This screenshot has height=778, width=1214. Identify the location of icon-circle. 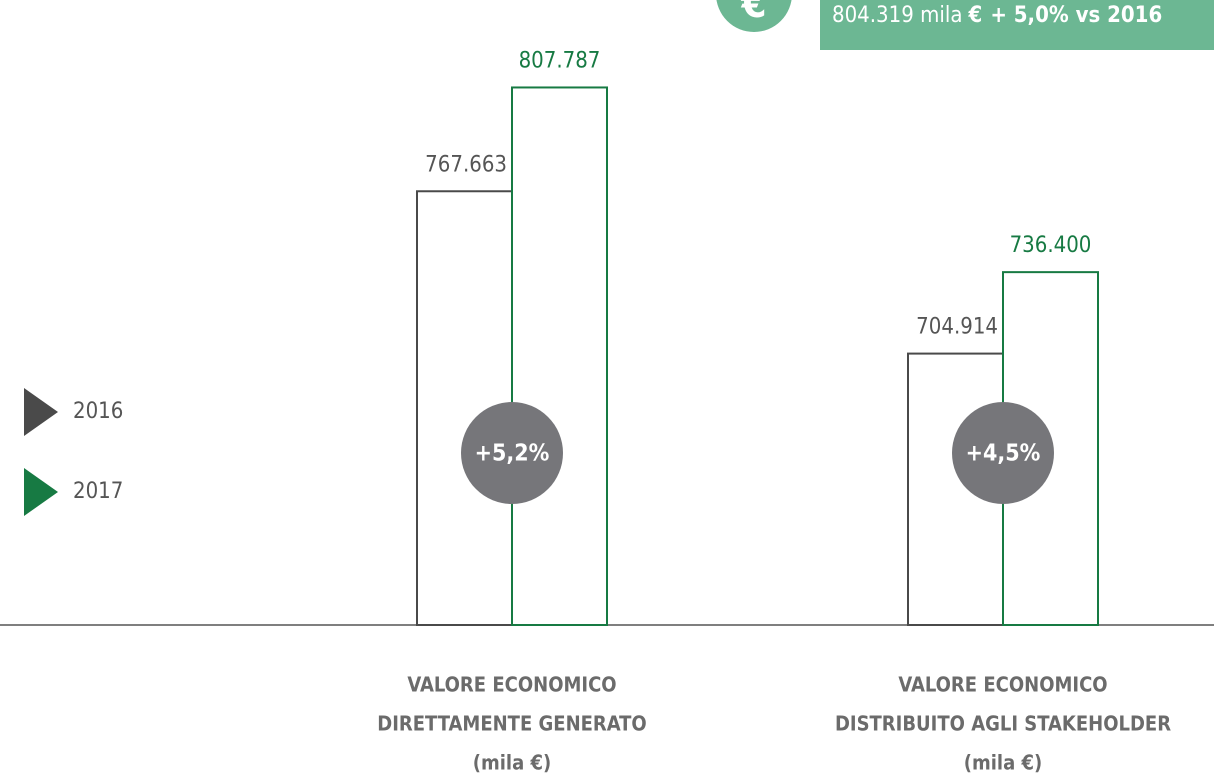
(754, 16).